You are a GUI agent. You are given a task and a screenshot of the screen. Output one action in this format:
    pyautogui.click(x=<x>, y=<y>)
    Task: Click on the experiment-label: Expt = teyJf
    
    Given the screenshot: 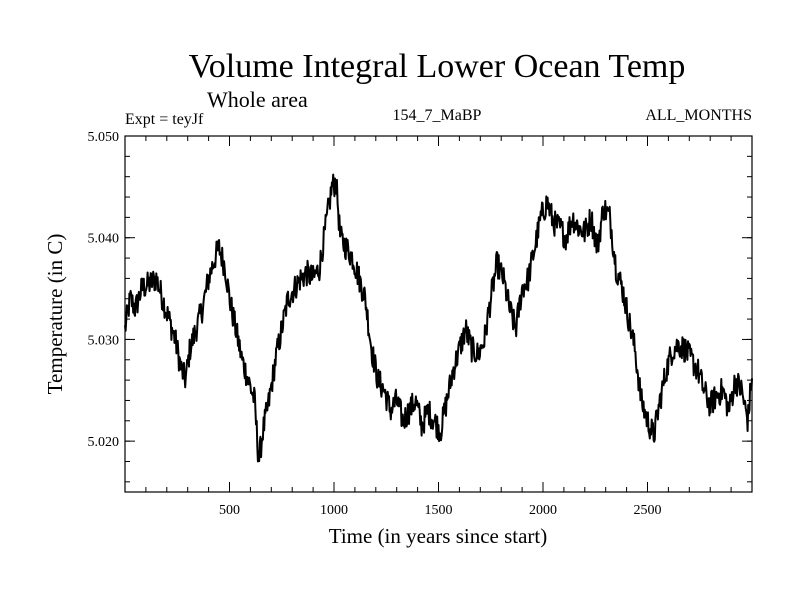 What is the action you would take?
    pyautogui.click(x=164, y=119)
    